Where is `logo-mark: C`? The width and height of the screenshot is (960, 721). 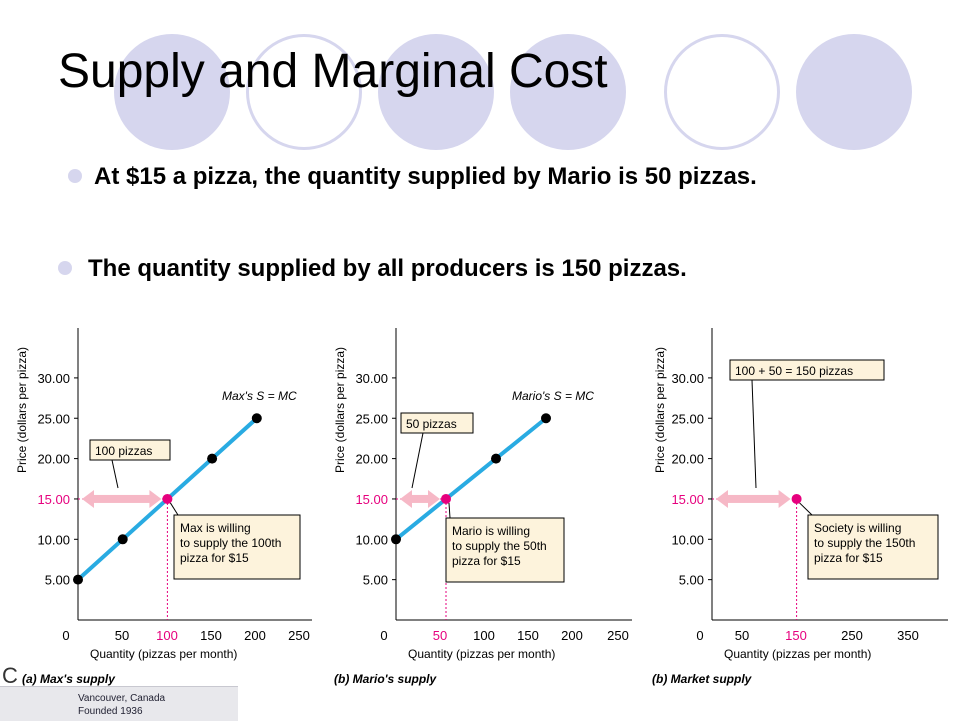
logo-mark: C is located at coordinates (10, 675).